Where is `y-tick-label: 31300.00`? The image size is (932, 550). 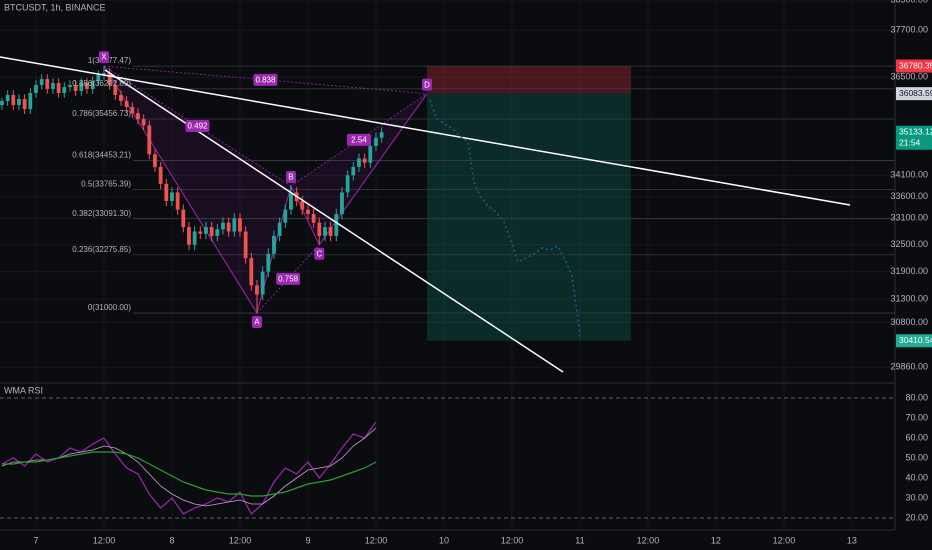
y-tick-label: 31300.00 is located at coordinates (909, 299).